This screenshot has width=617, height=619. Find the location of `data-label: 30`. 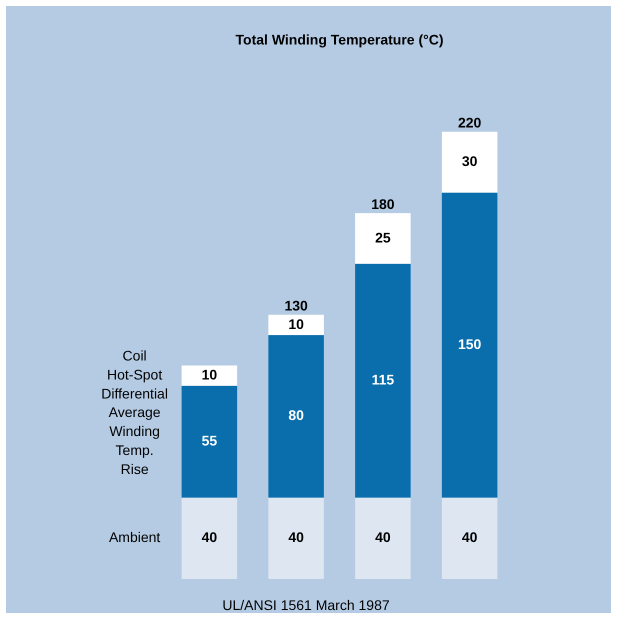

data-label: 30 is located at coordinates (470, 161).